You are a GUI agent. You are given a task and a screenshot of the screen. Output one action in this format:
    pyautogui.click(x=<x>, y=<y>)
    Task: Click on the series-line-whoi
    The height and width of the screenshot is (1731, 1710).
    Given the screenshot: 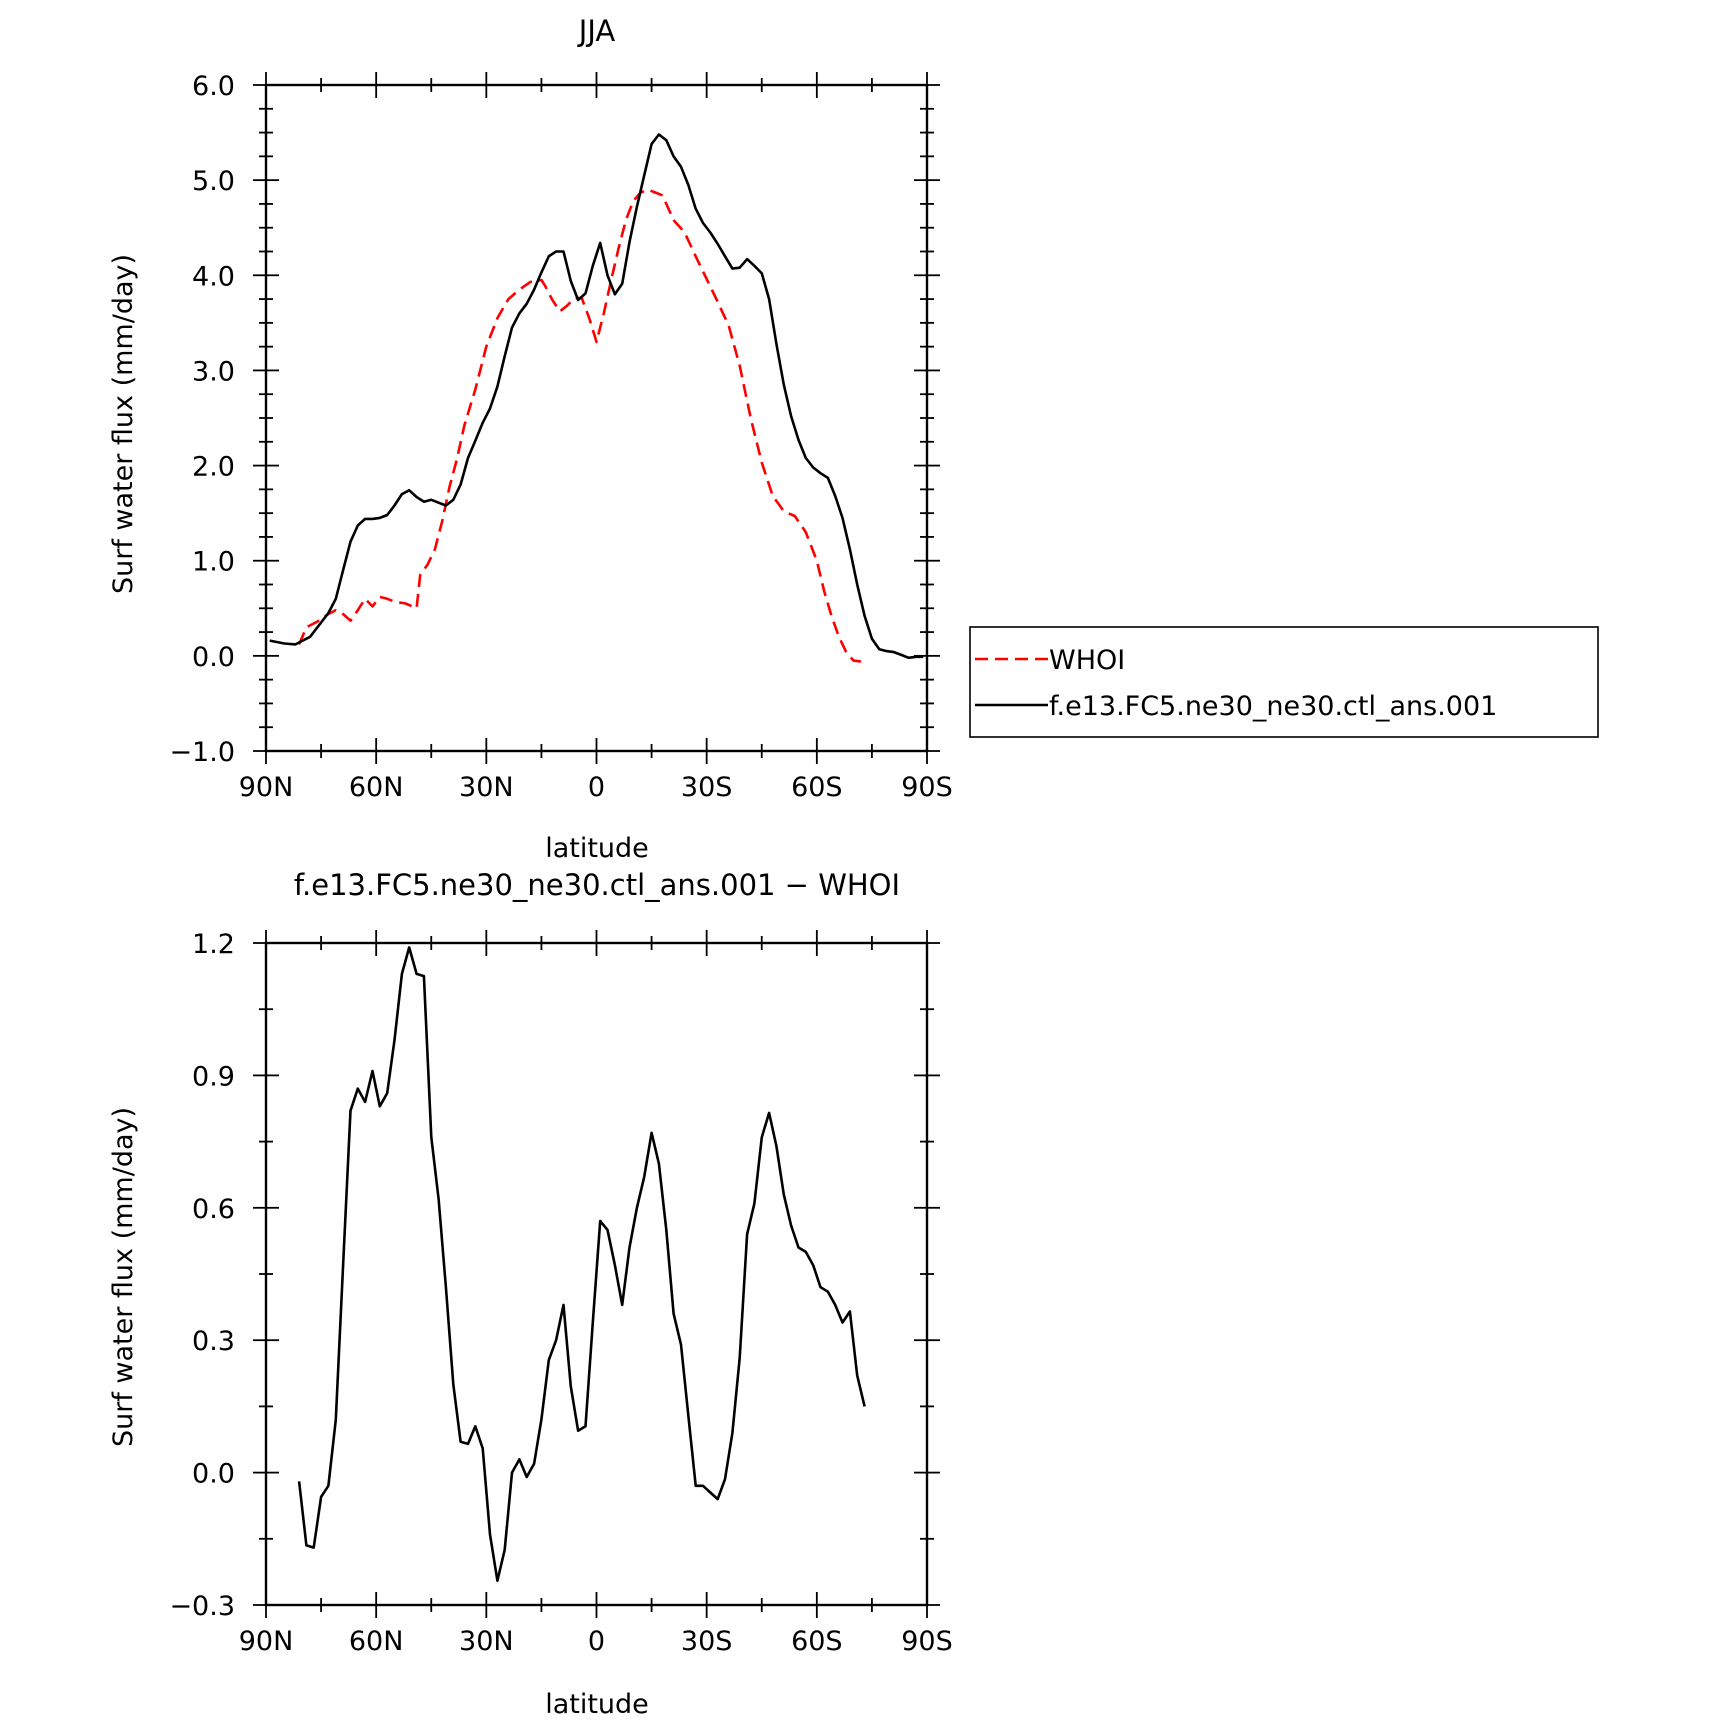 What is the action you would take?
    pyautogui.click(x=579, y=425)
    